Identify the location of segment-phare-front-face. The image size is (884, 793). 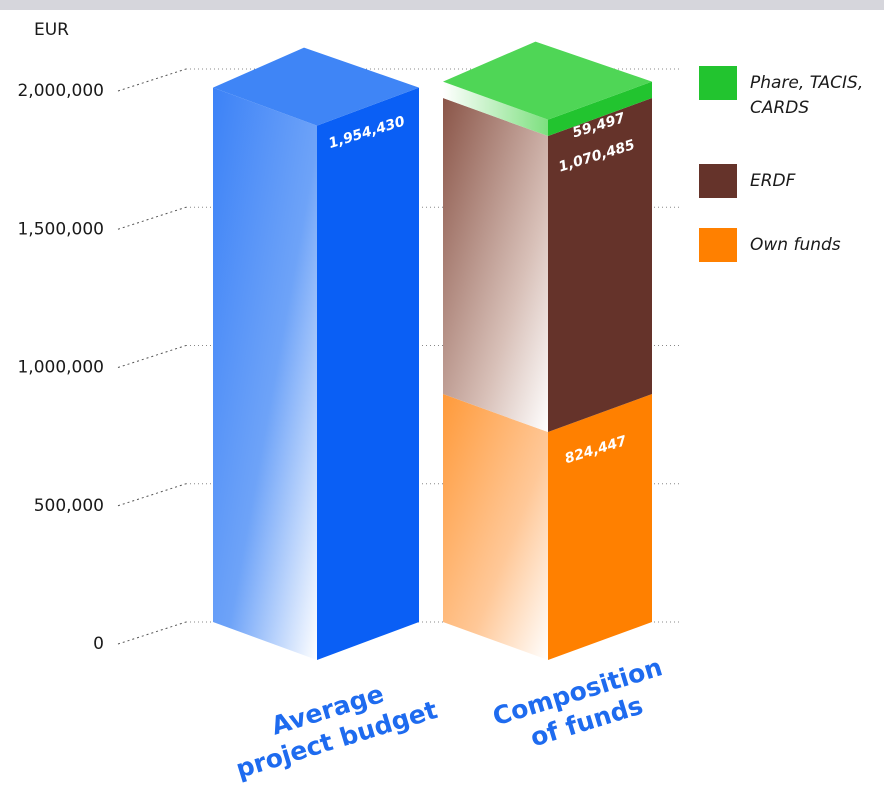
(600, 109).